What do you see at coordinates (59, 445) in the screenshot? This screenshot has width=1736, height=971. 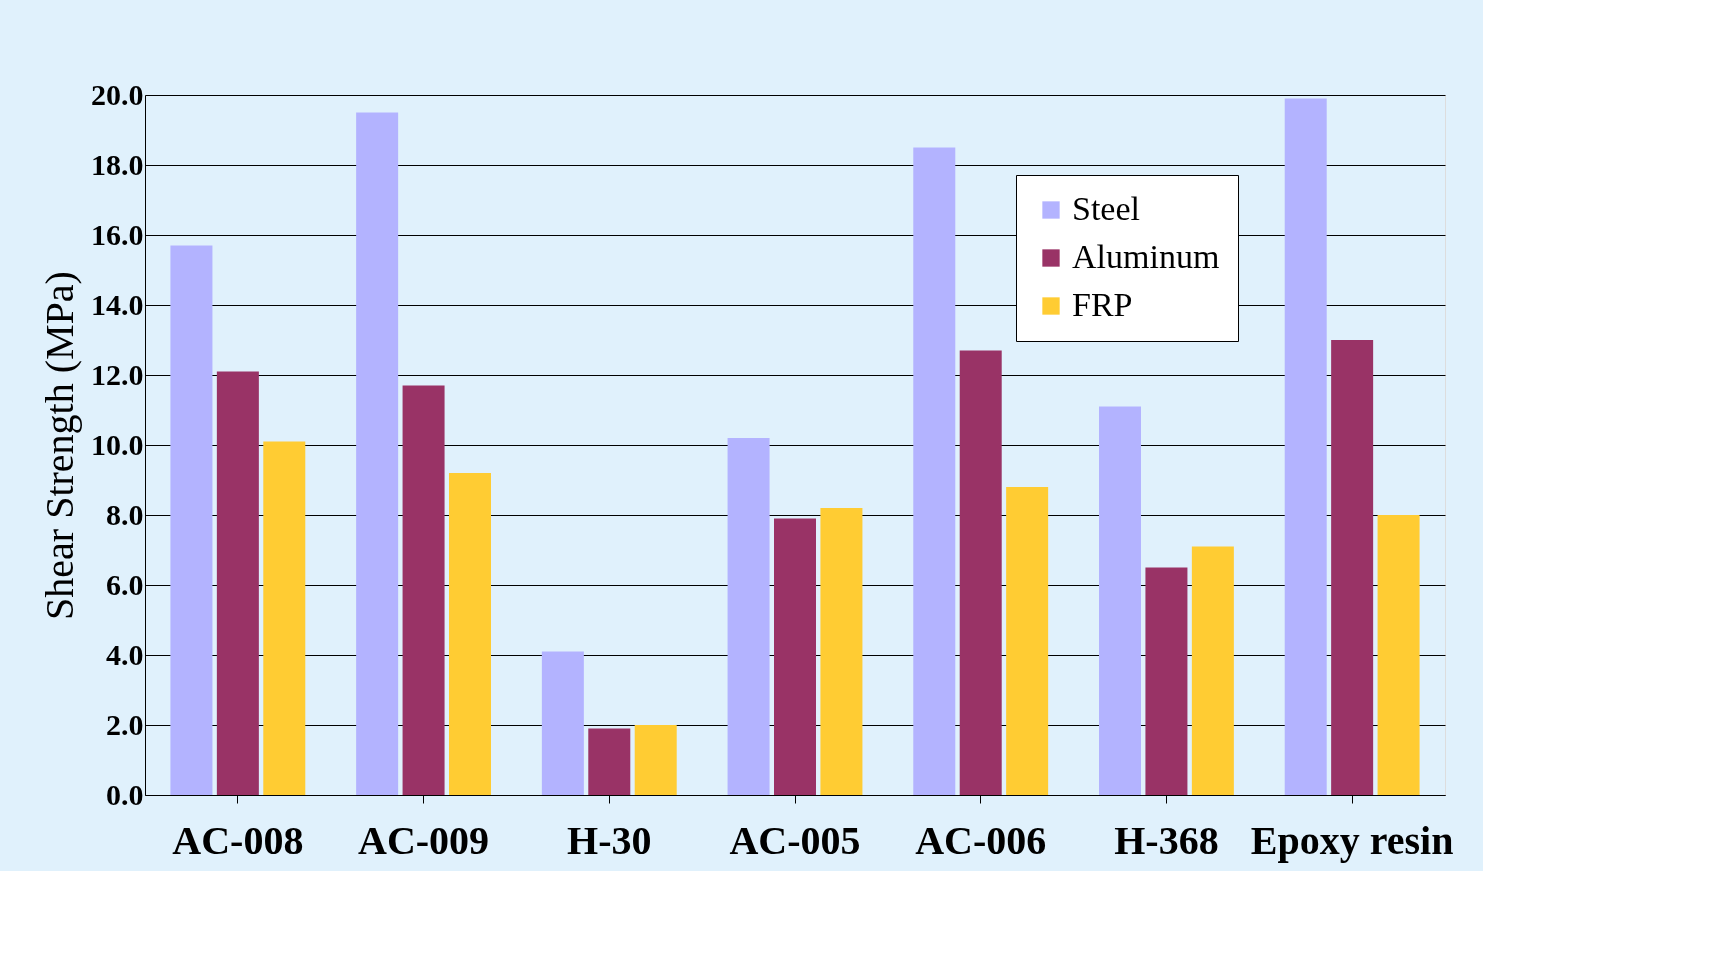 I see `y-axis-title: Shear Strength (MPa)` at bounding box center [59, 445].